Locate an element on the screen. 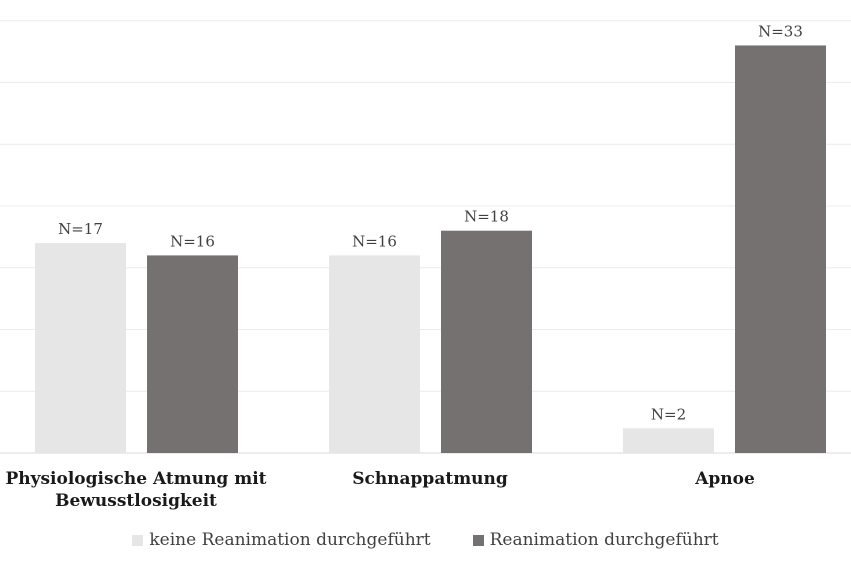  category-label-2-line-1: Apnoe is located at coordinates (725, 479).